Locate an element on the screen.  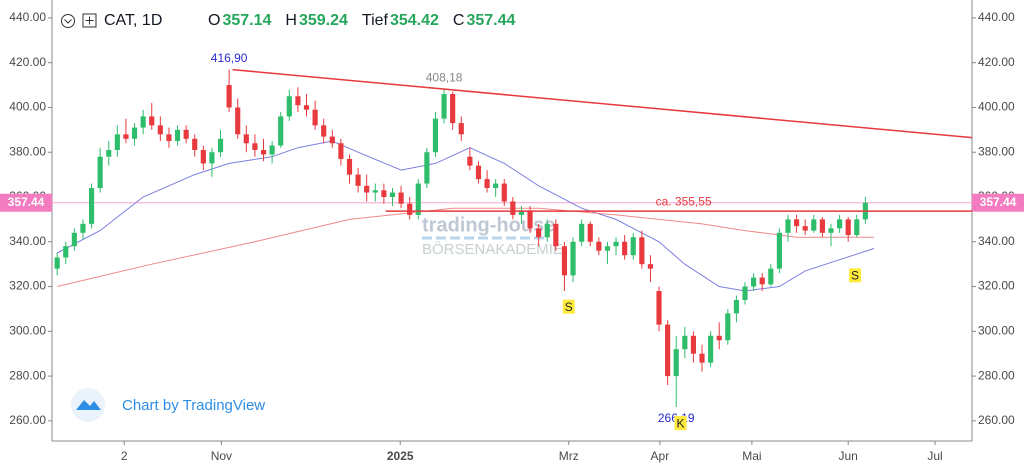
y-tick-label-right: 440.00 is located at coordinates (996, 17).